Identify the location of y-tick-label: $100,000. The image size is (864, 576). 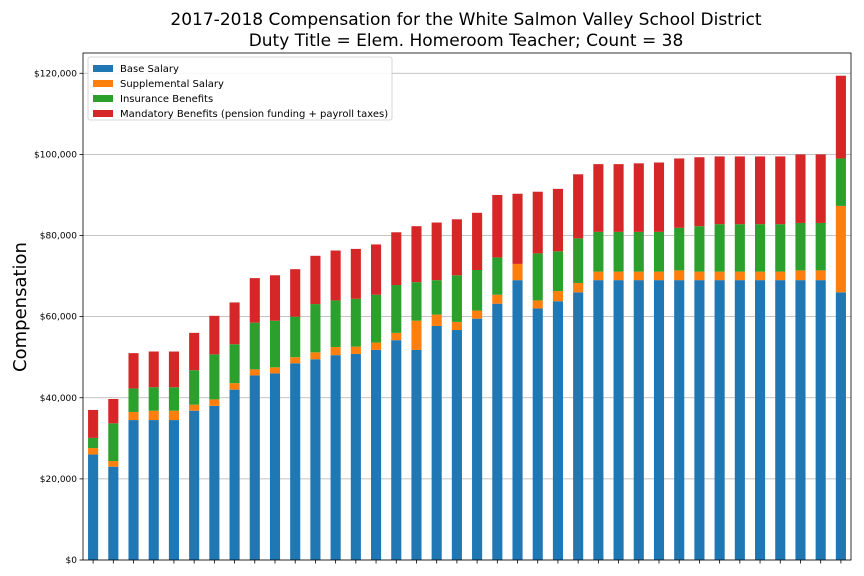
(55, 155).